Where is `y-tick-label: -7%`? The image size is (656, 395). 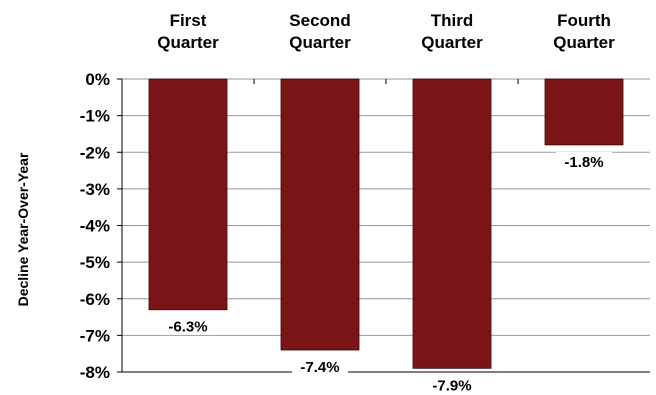
y-tick-label: -7% is located at coordinates (95, 335).